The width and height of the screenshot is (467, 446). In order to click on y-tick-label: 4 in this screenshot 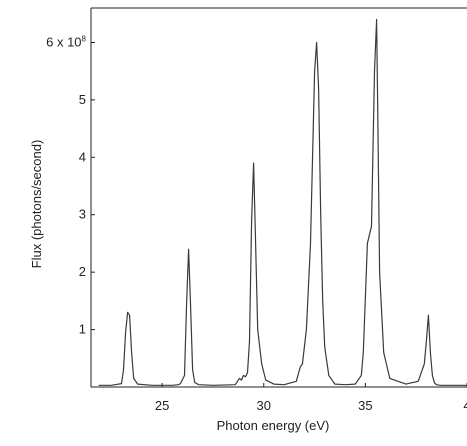, I will do `click(82, 156)`.